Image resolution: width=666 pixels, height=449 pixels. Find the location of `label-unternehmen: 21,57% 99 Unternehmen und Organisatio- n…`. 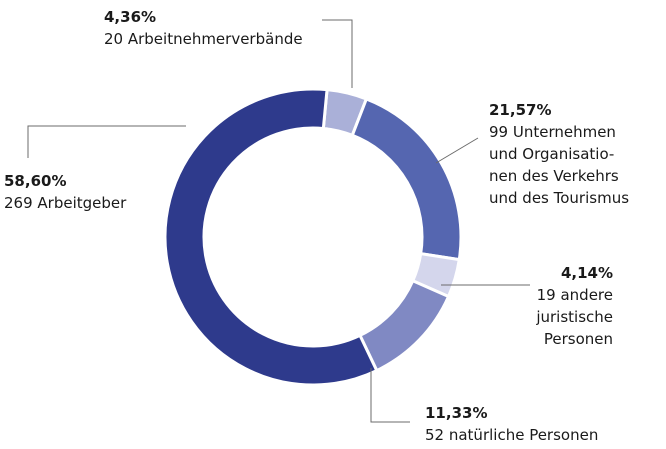

label-unternehmen: 21,57% 99 Unternehmen und Organisatio- n… is located at coordinates (559, 154).